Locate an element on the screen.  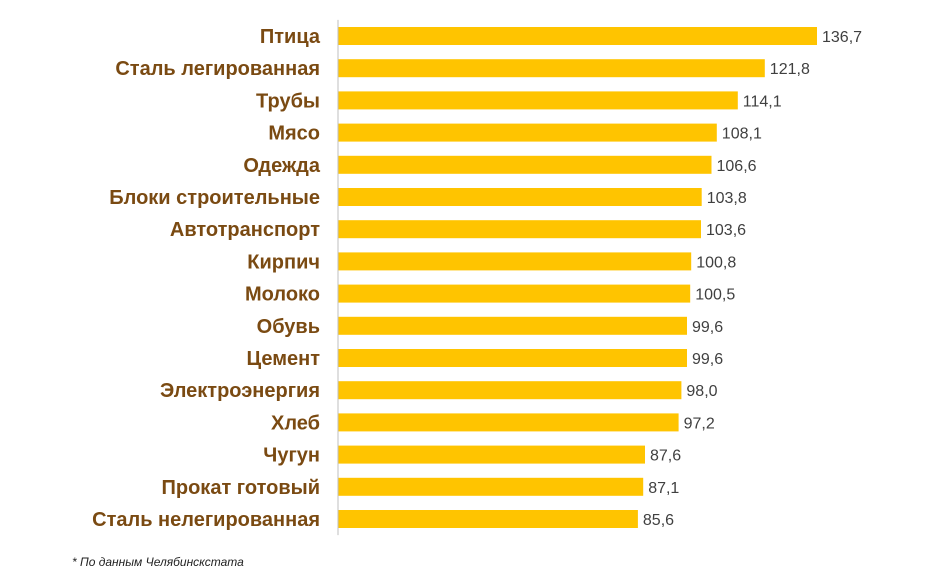
value-label: 103,6 is located at coordinates (726, 230).